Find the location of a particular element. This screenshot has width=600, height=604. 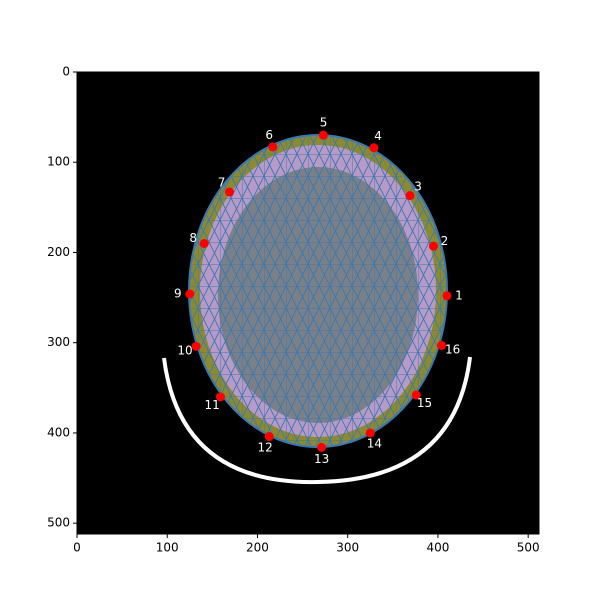

point-label: 6 is located at coordinates (269, 135).